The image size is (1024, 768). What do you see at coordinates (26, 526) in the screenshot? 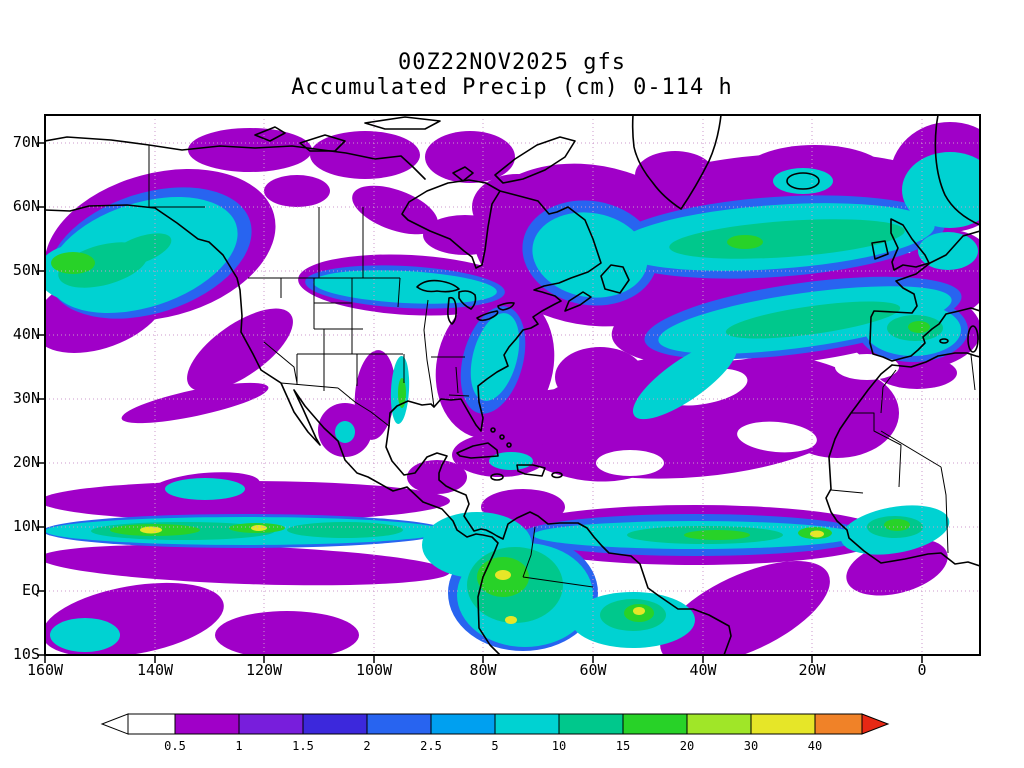
I see `lat-label-10n: 10N` at bounding box center [26, 526].